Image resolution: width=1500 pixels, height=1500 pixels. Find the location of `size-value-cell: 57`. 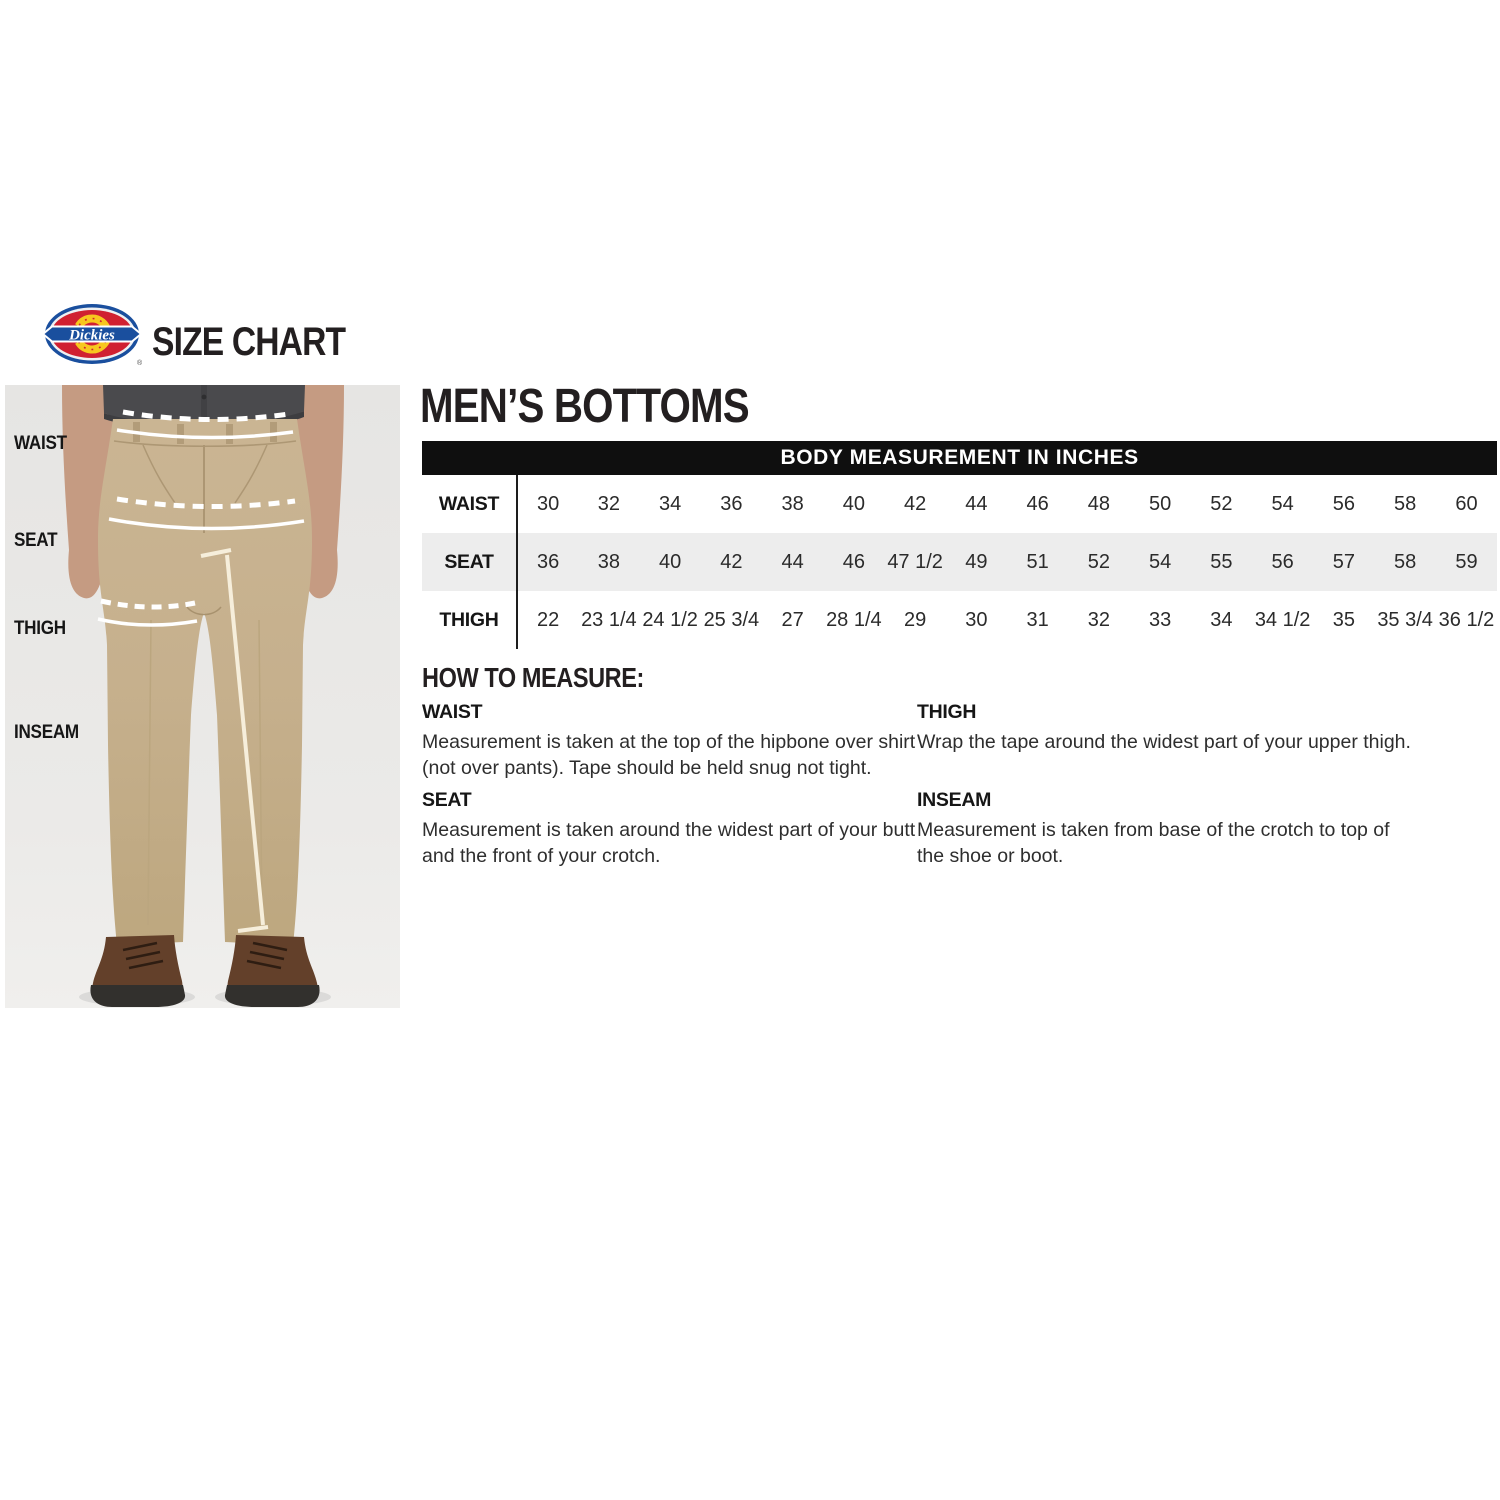

size-value-cell: 57 is located at coordinates (1343, 561).